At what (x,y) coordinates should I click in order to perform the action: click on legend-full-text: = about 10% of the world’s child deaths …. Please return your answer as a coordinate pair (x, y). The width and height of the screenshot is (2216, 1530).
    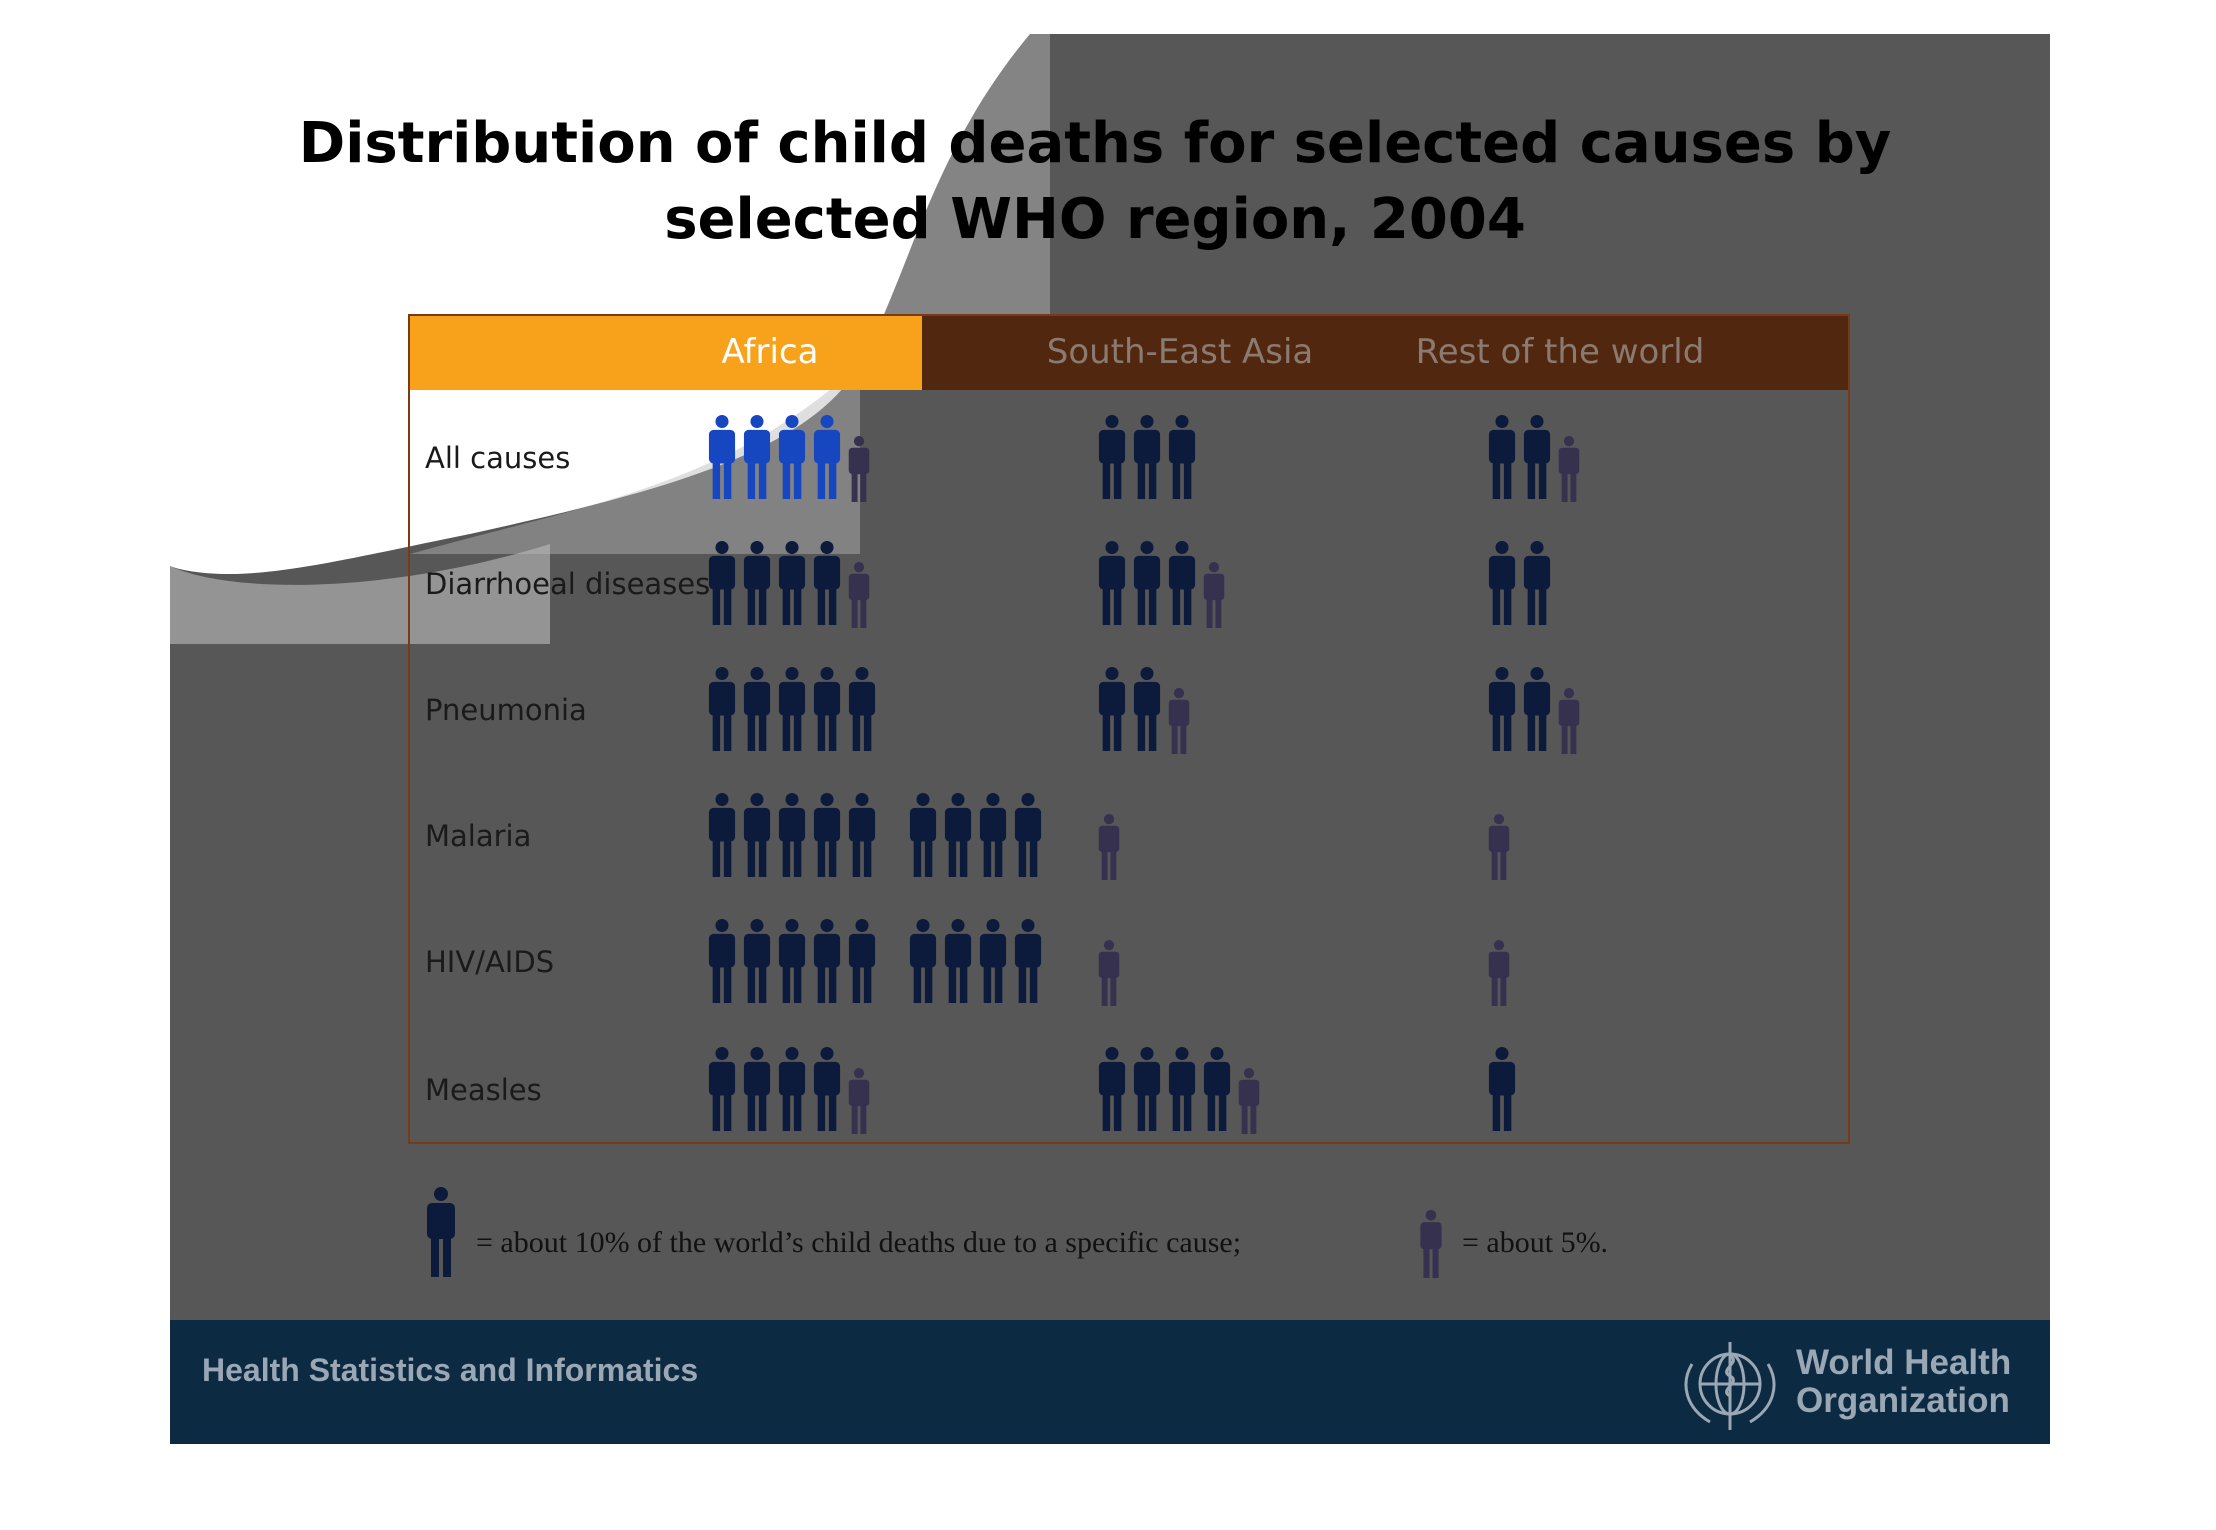
    Looking at the image, I should click on (859, 1242).